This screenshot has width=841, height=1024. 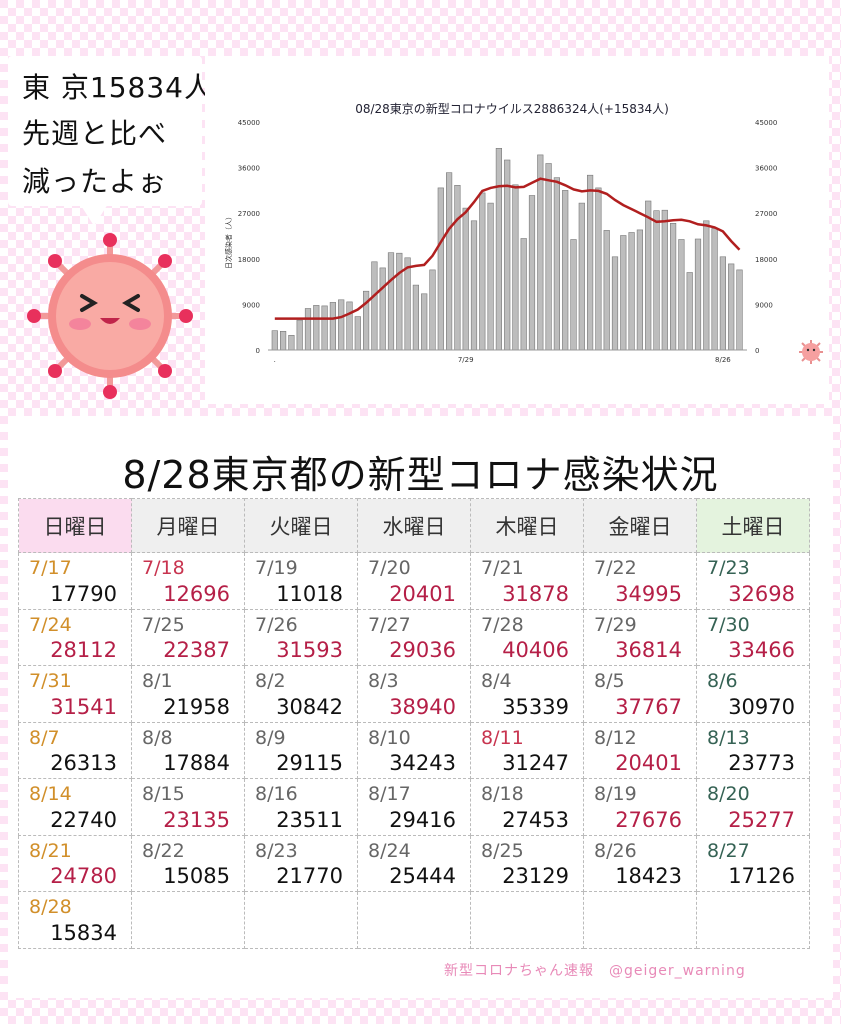 I want to click on day-count: 28112, so click(x=83, y=650).